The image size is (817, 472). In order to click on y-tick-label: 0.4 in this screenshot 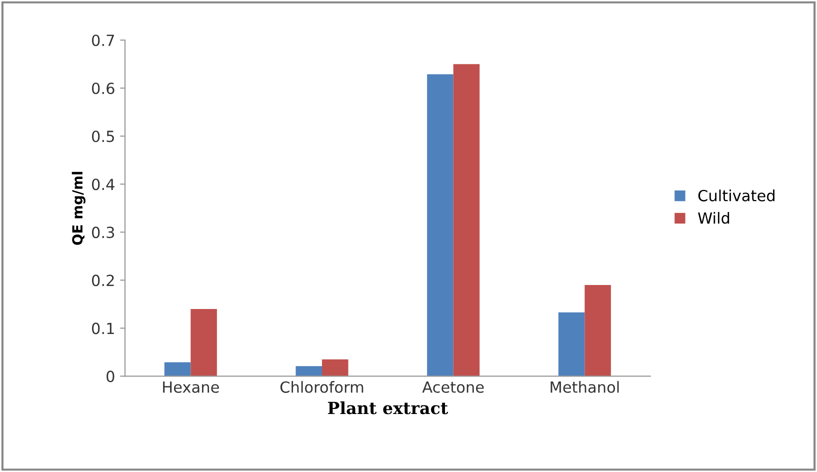, I will do `click(103, 184)`.